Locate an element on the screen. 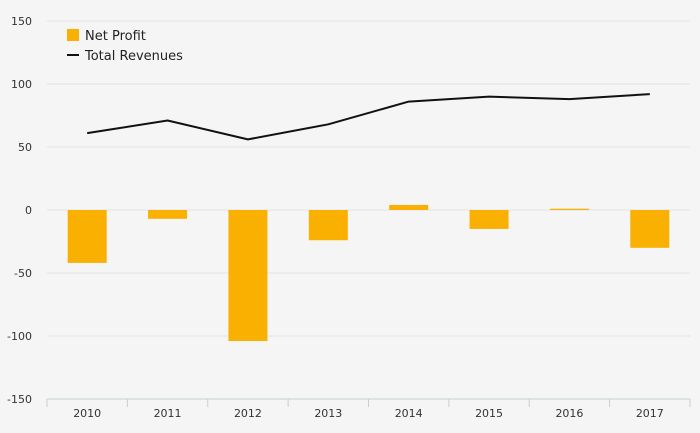  x-tick-label: 2012 is located at coordinates (248, 413).